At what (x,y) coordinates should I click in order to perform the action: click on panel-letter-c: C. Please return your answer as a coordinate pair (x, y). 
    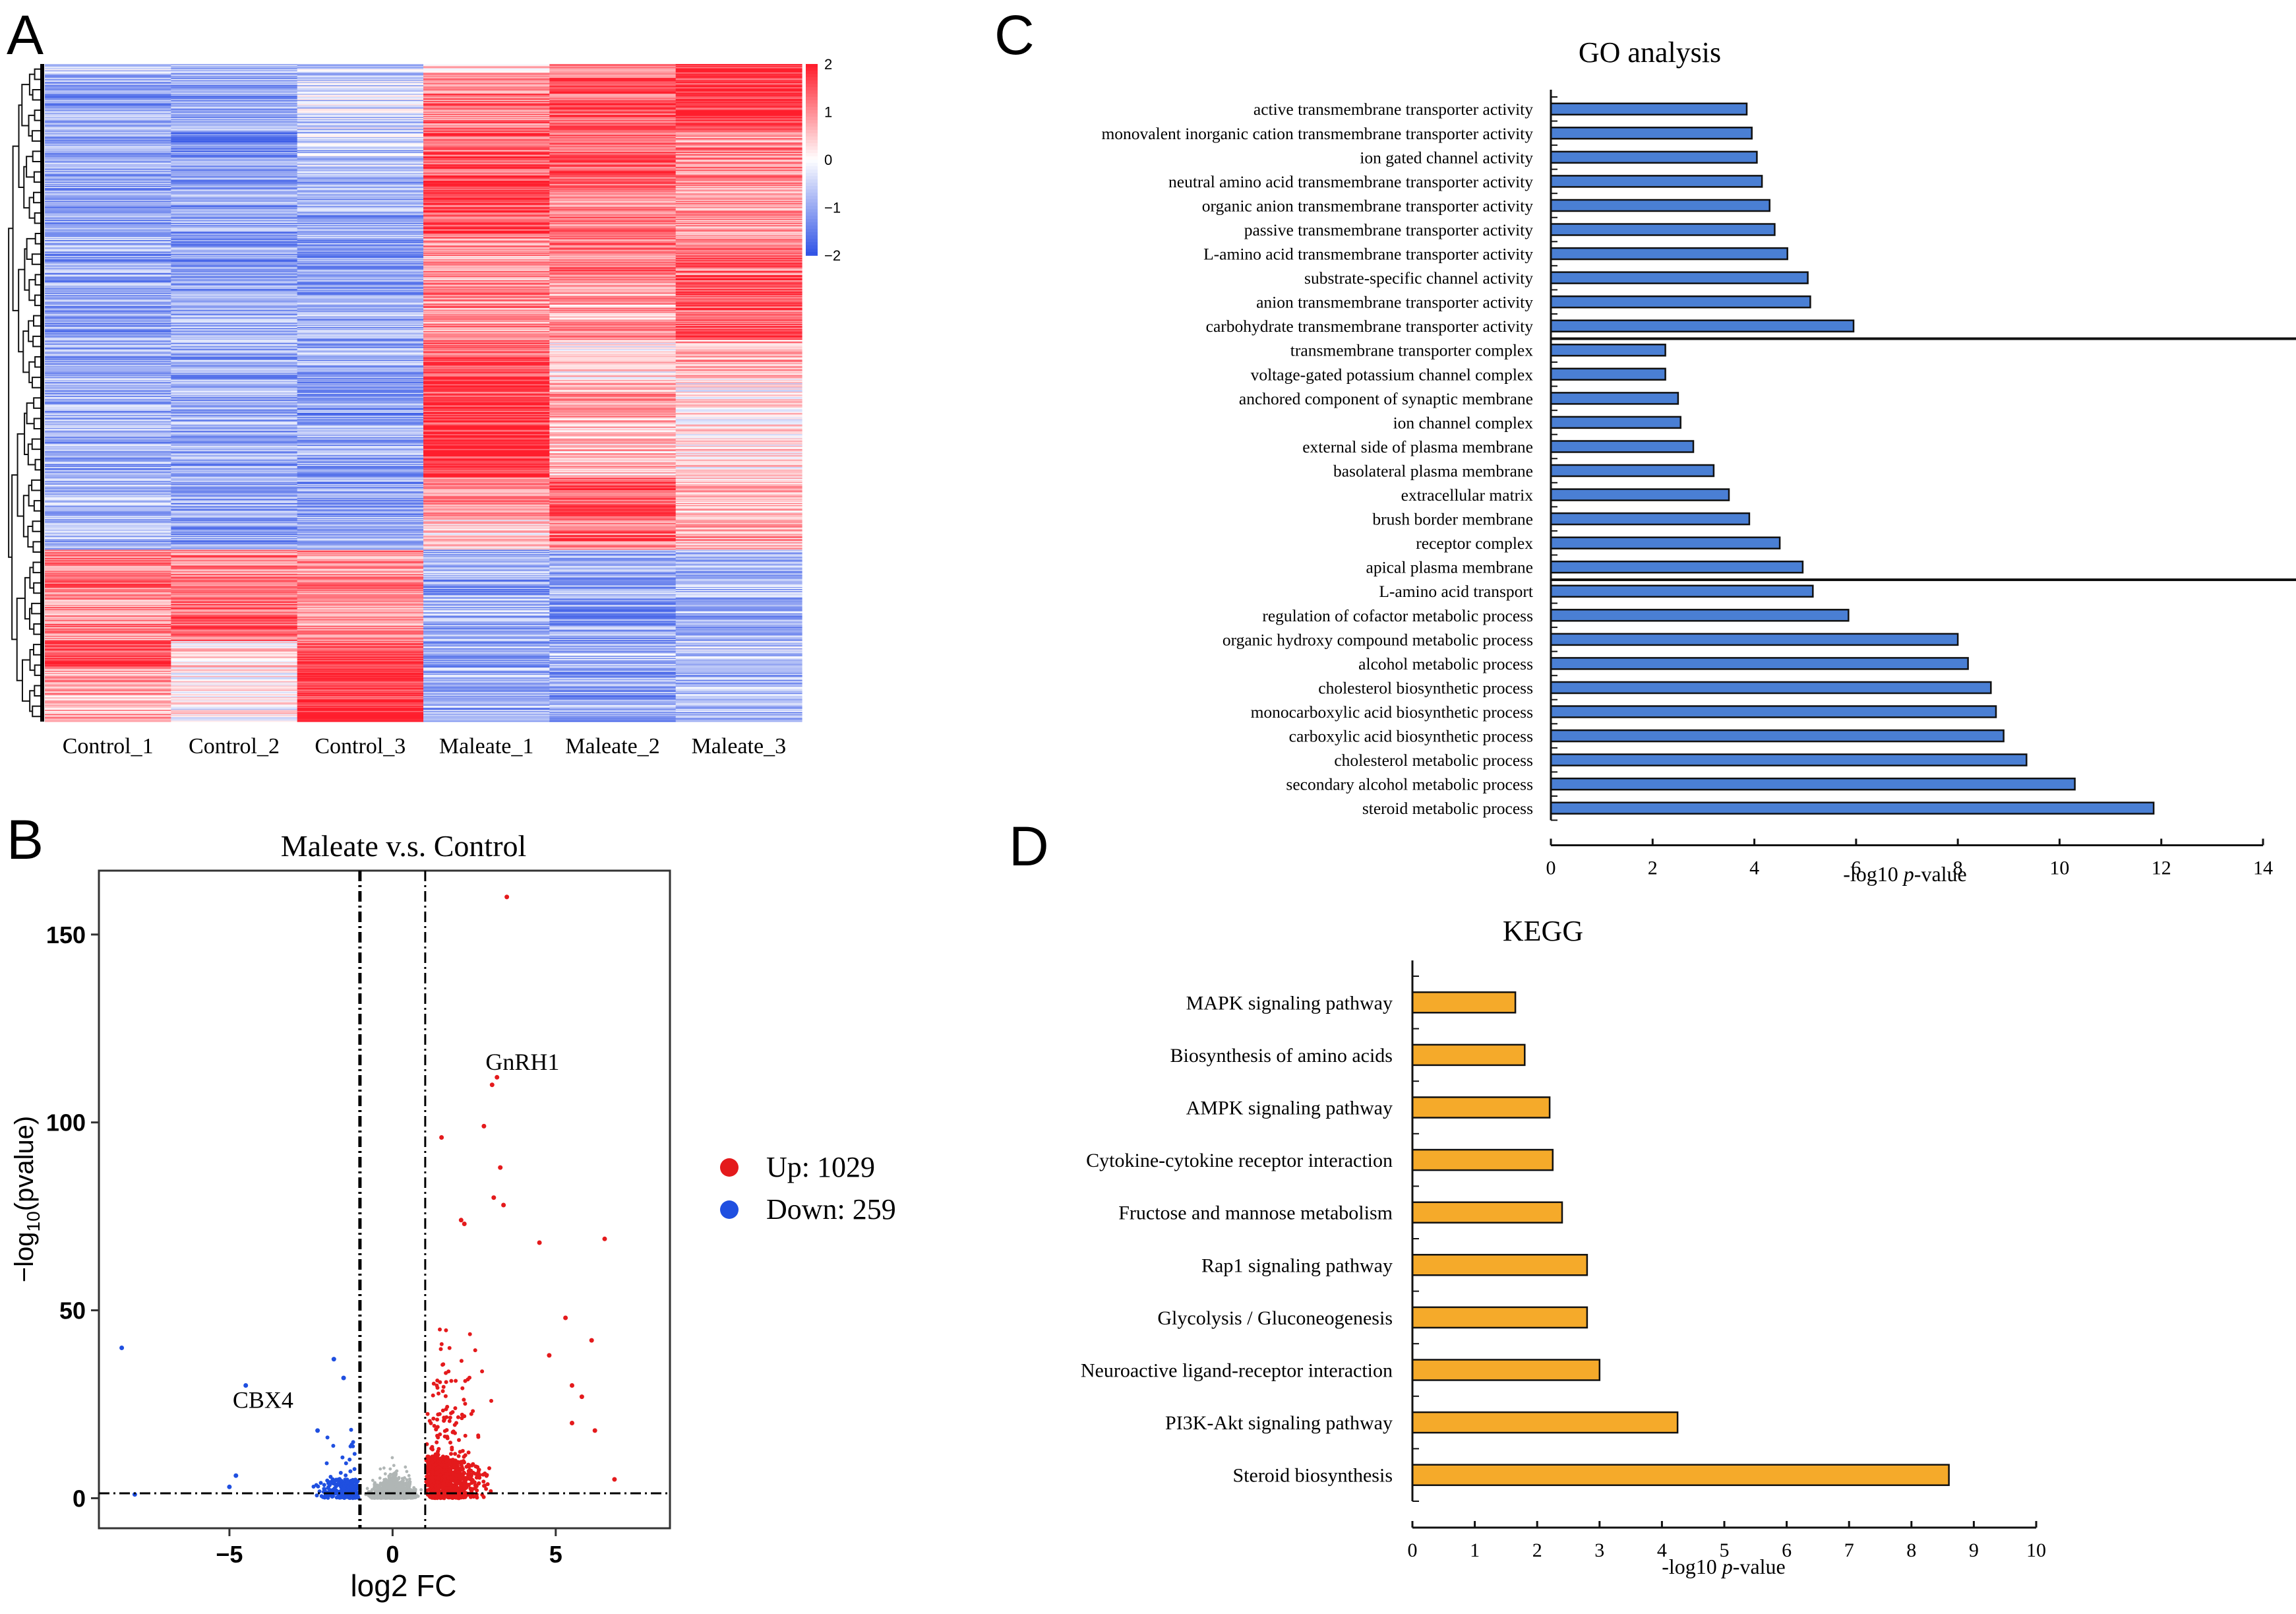
    Looking at the image, I should click on (1014, 35).